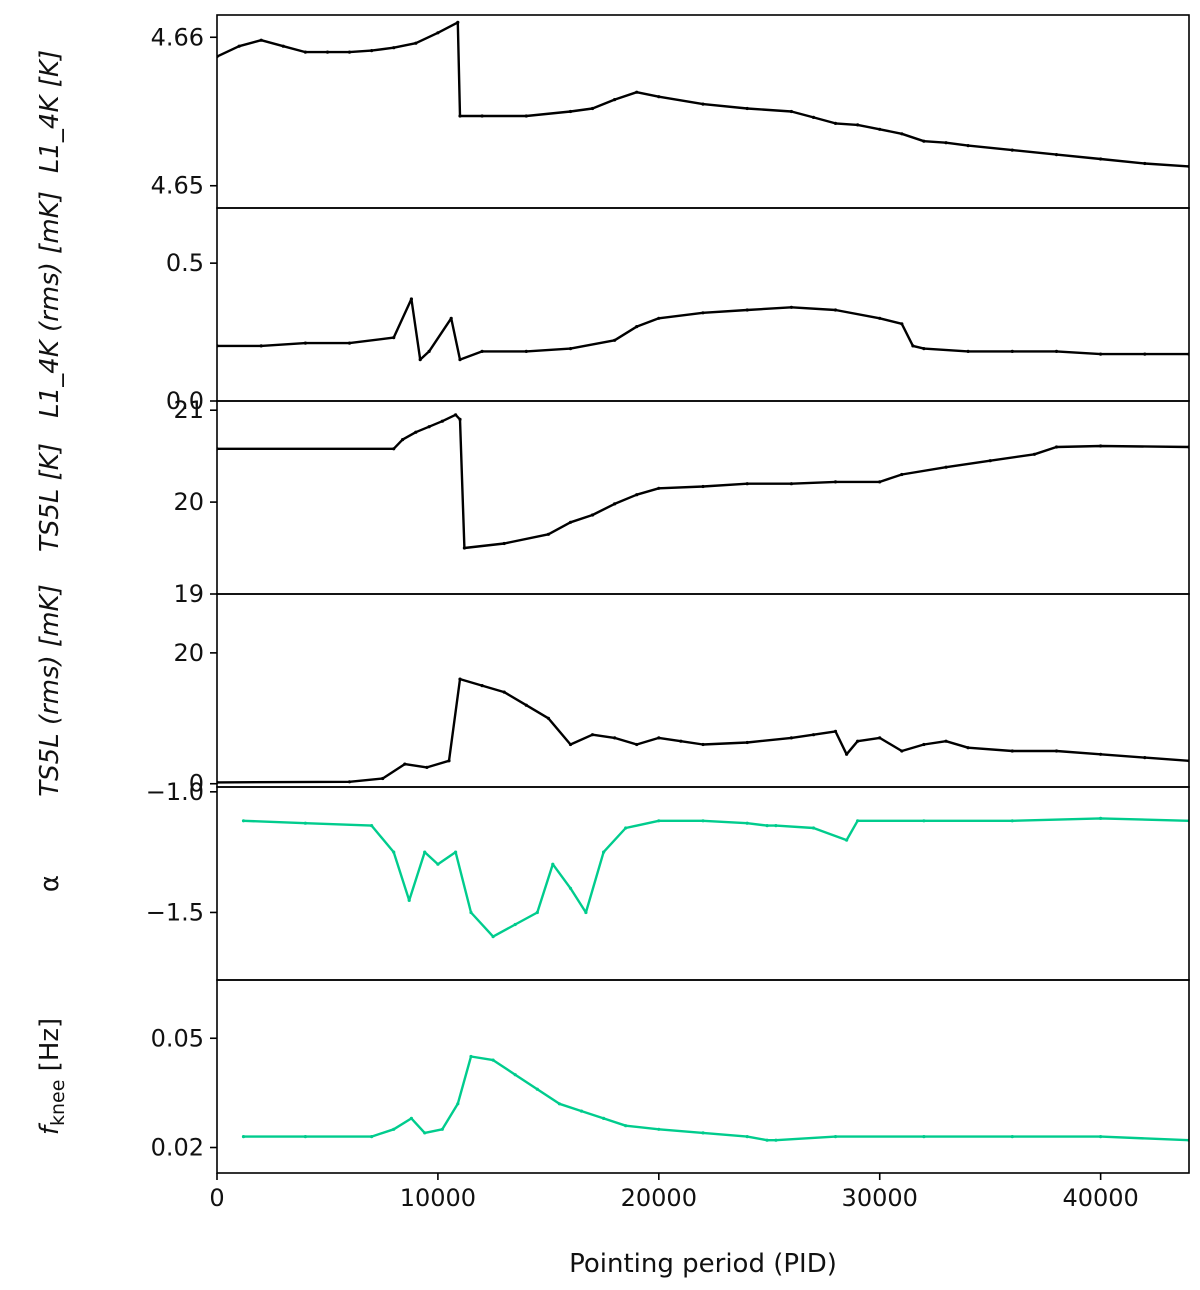  Describe the element at coordinates (177, 1148) in the screenshot. I see `y-tick-label-fknee-0: 0.02` at that location.